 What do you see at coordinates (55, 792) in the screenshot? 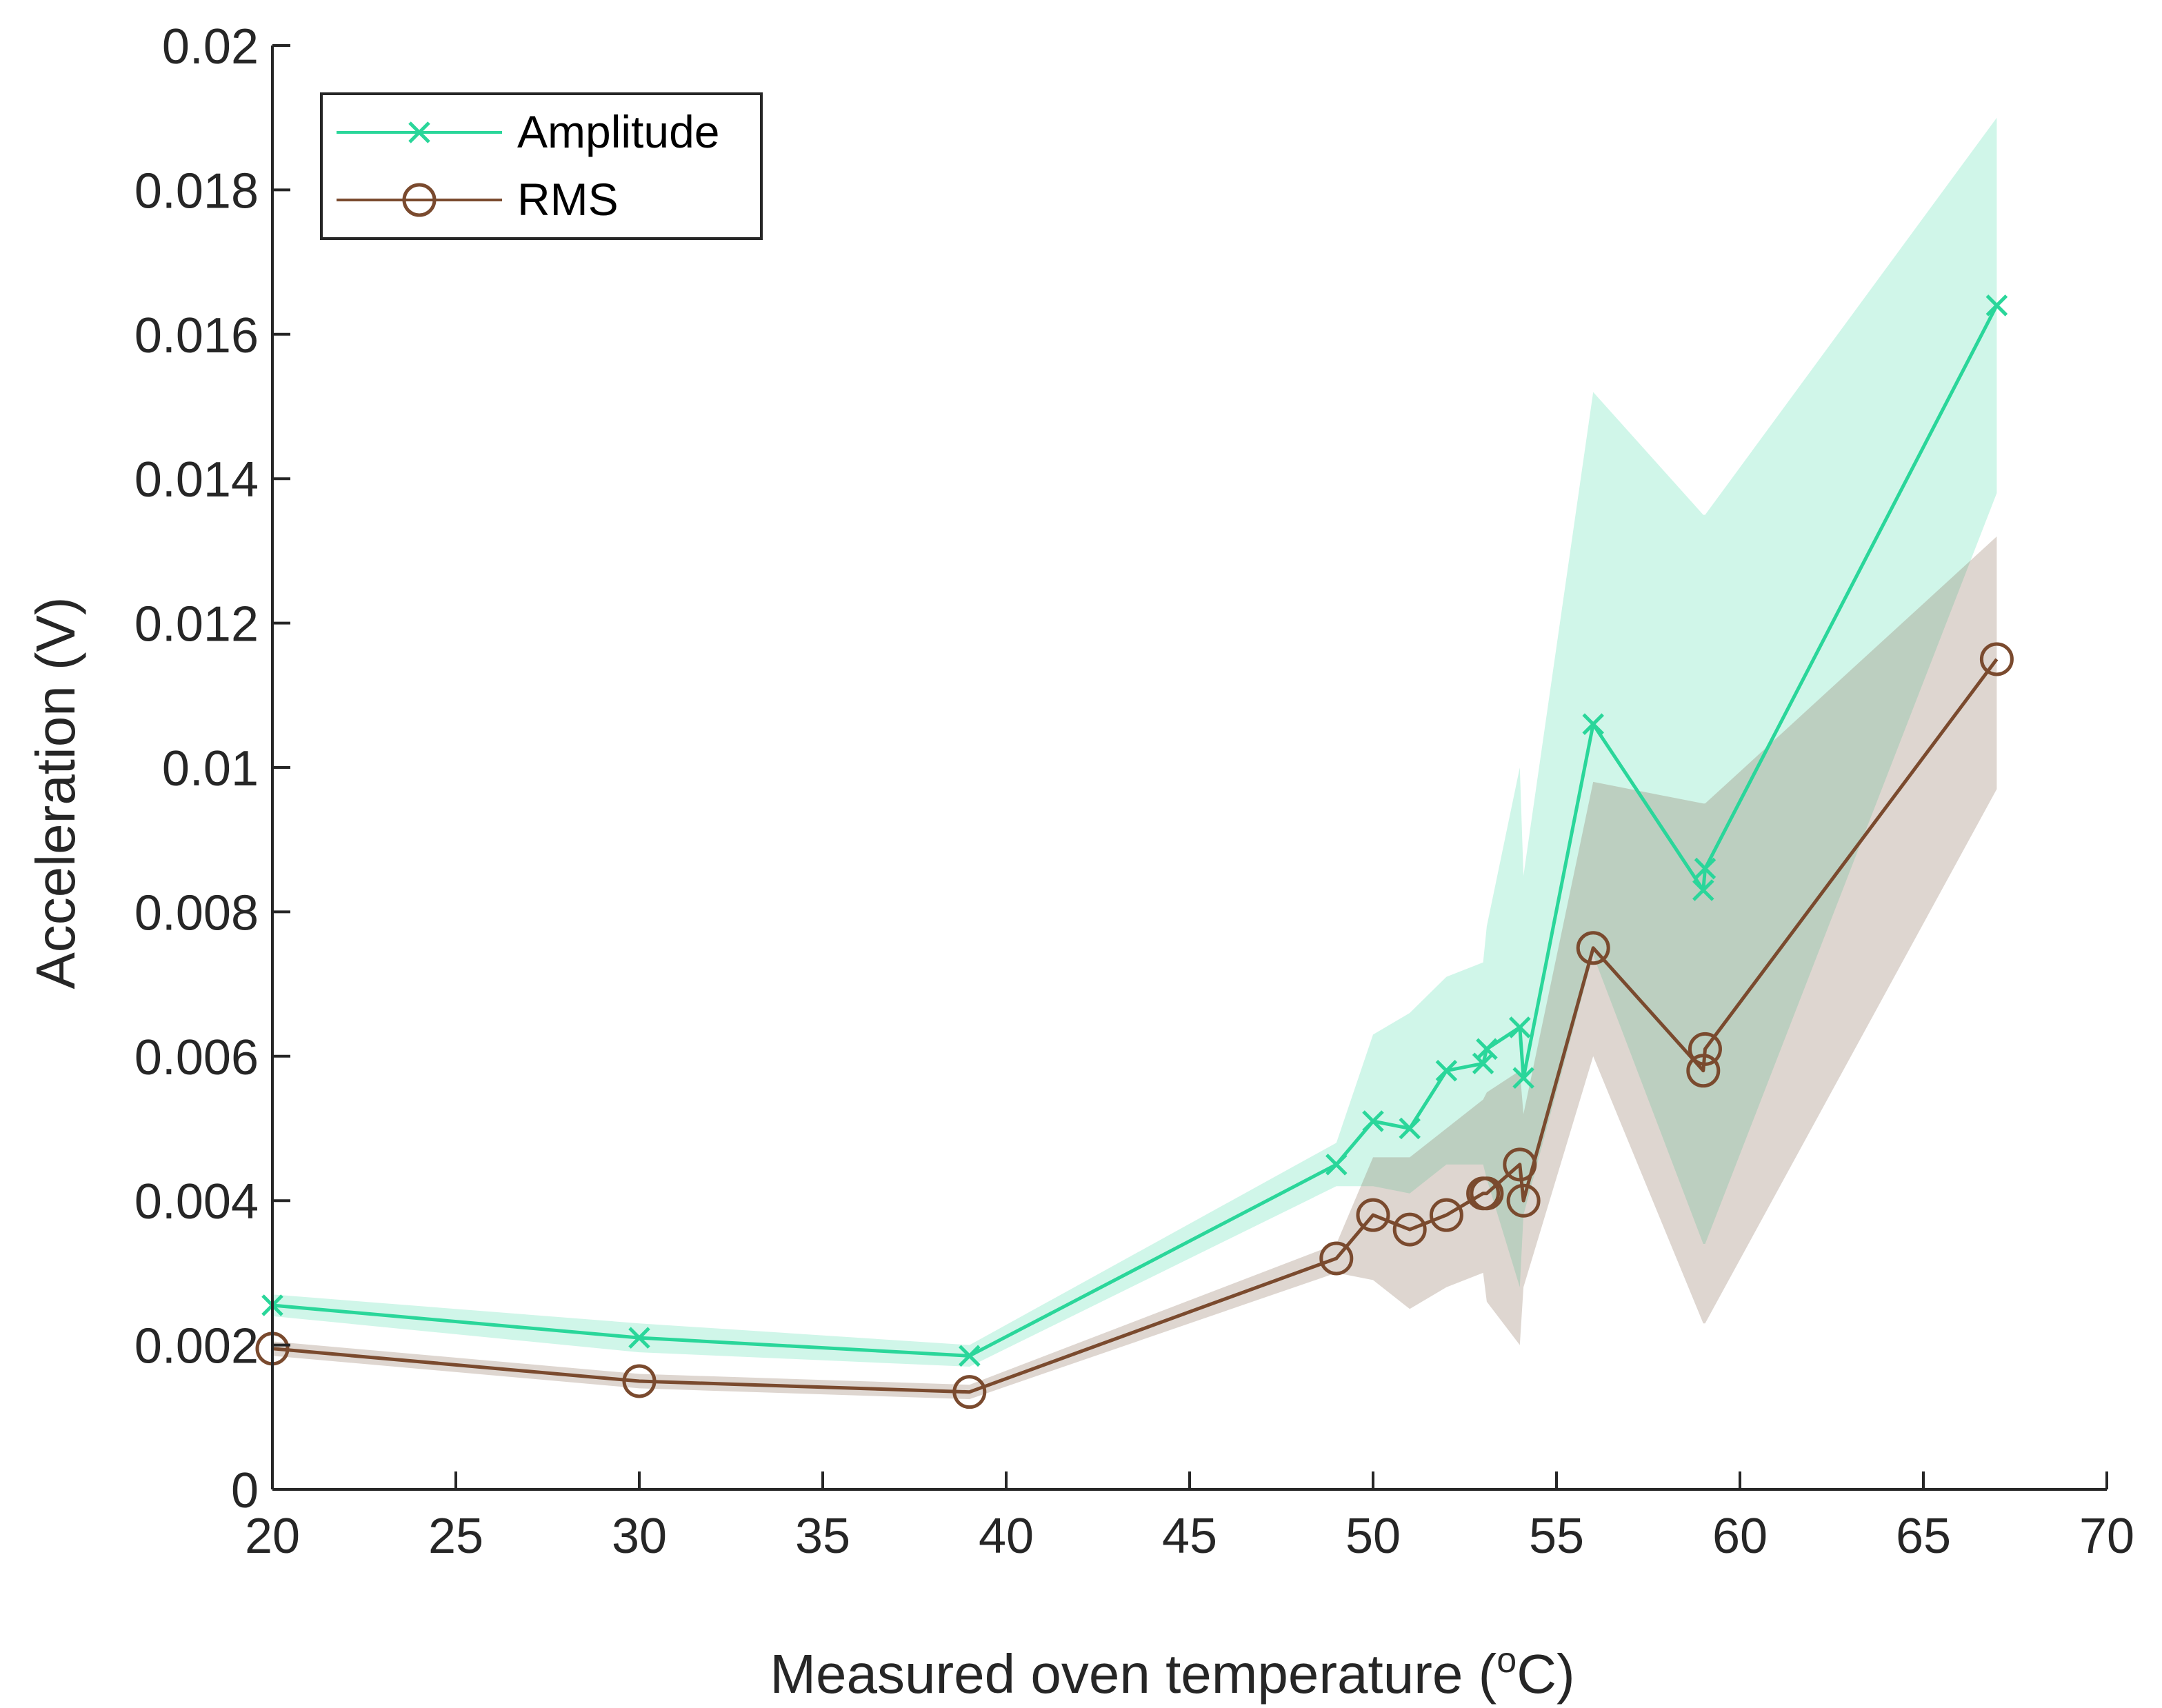
I see `y-axis-label: Acceleration (V)` at bounding box center [55, 792].